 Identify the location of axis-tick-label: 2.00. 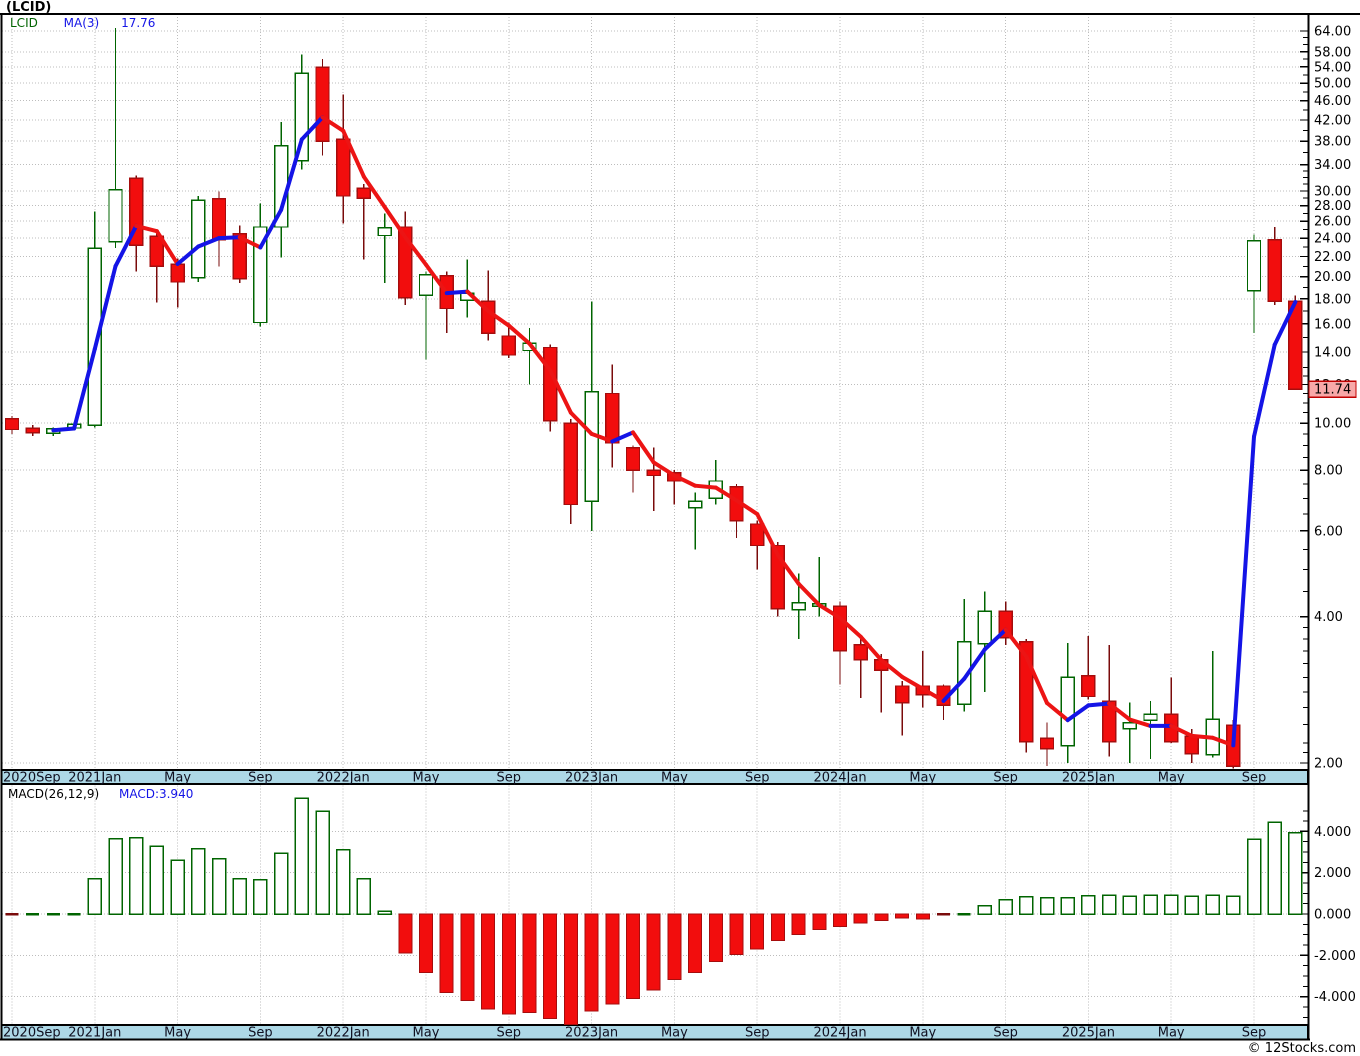
(1328, 763).